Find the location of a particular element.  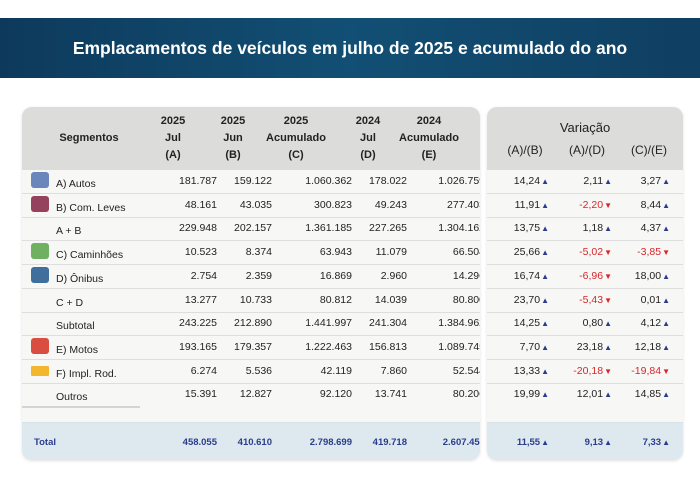

value-cell: 1.222.463 is located at coordinates (328, 346).